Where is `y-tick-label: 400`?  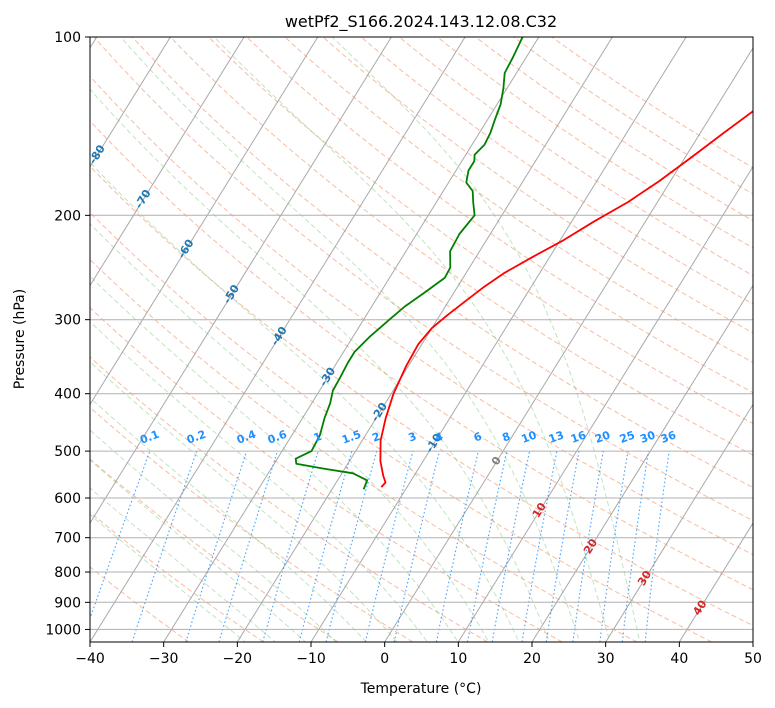 y-tick-label: 400 is located at coordinates (67, 395).